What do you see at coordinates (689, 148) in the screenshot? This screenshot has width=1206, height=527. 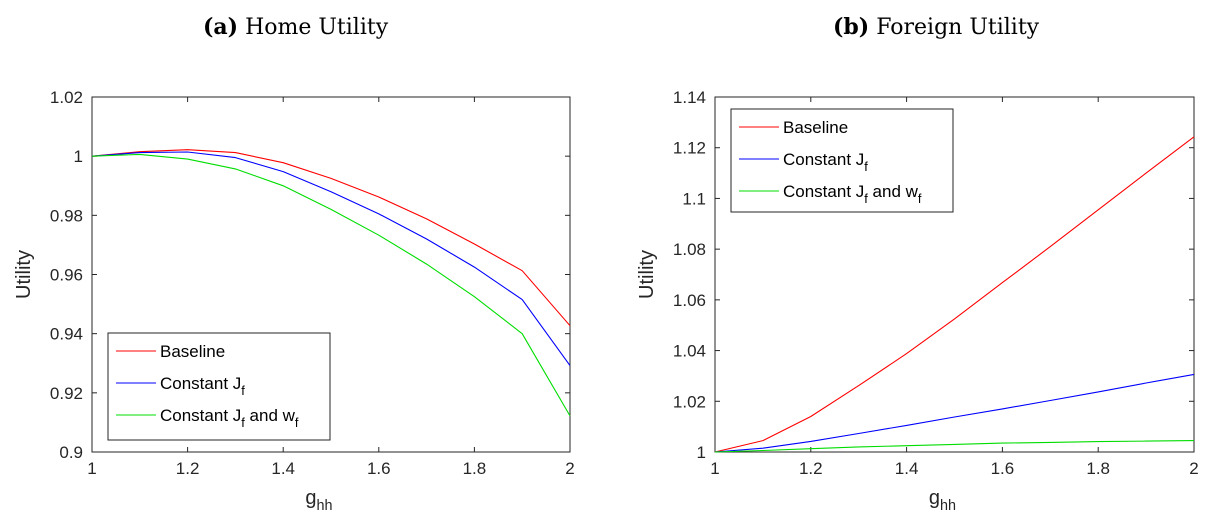 I see `y-tick-label: 1.12` at bounding box center [689, 148].